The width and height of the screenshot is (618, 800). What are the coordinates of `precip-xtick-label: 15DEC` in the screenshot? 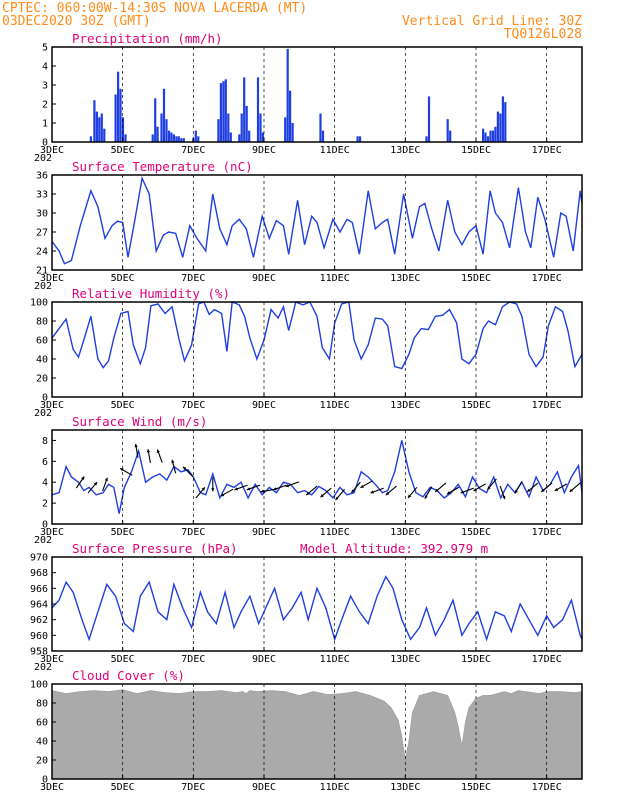 It's located at (476, 150).